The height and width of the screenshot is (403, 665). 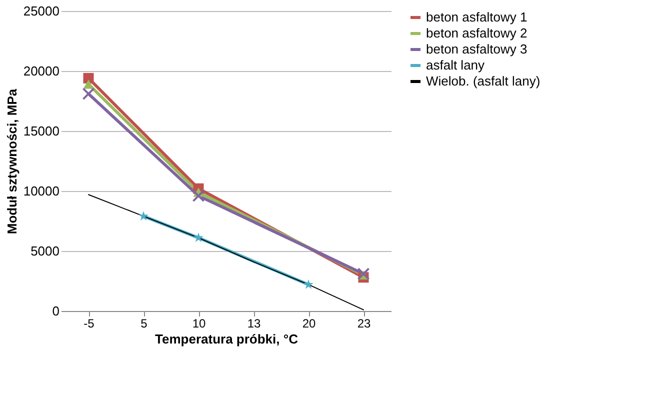 What do you see at coordinates (144, 323) in the screenshot?
I see `x-tick-label: 5` at bounding box center [144, 323].